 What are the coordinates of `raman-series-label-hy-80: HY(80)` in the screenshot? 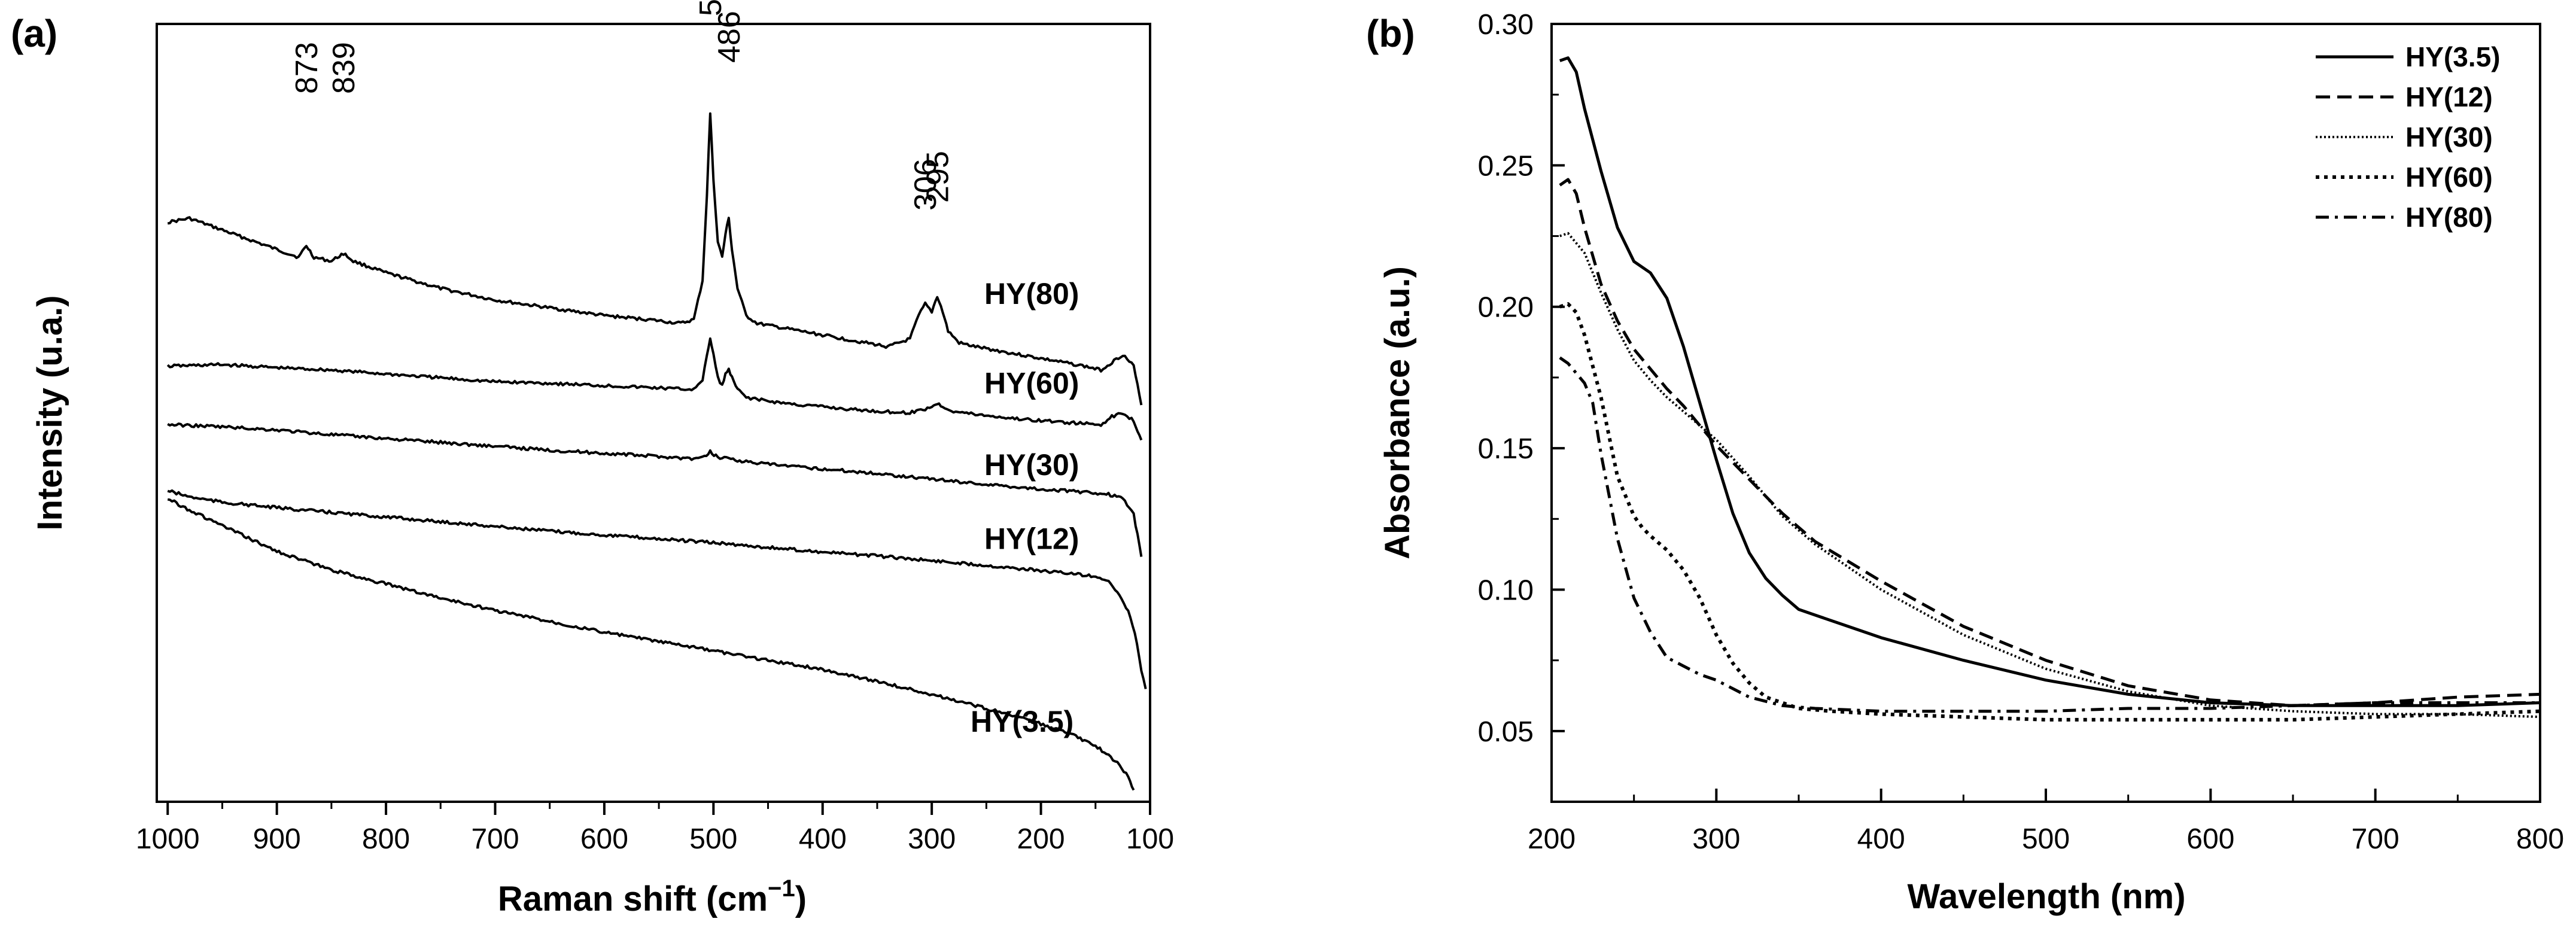 It's located at (1031, 294).